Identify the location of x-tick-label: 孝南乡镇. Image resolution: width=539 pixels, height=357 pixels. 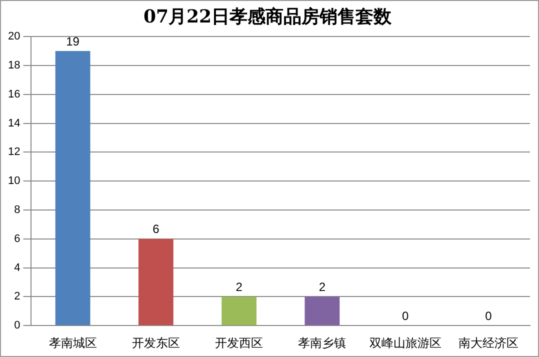
(322, 343).